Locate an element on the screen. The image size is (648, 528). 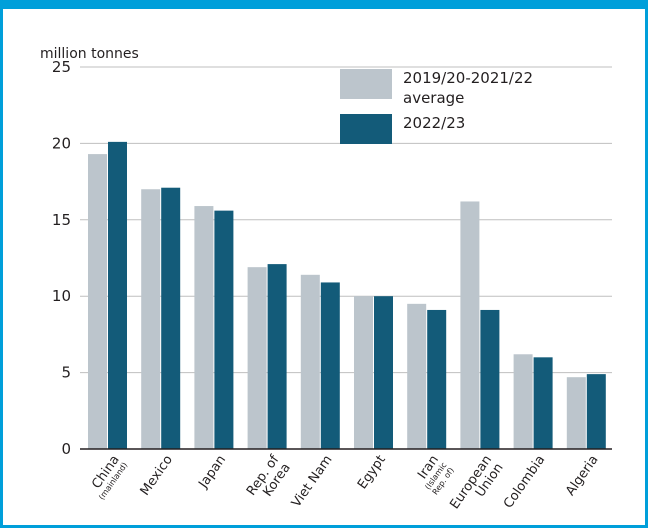
x-tick-label: Egypt is located at coordinates (372, 472).